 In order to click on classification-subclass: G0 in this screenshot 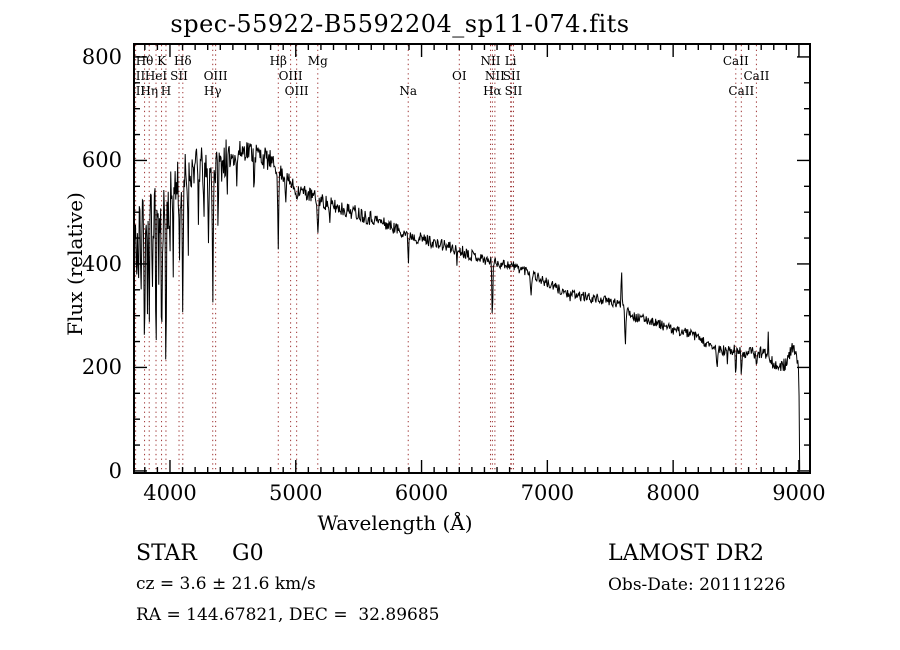, I will do `click(248, 553)`.